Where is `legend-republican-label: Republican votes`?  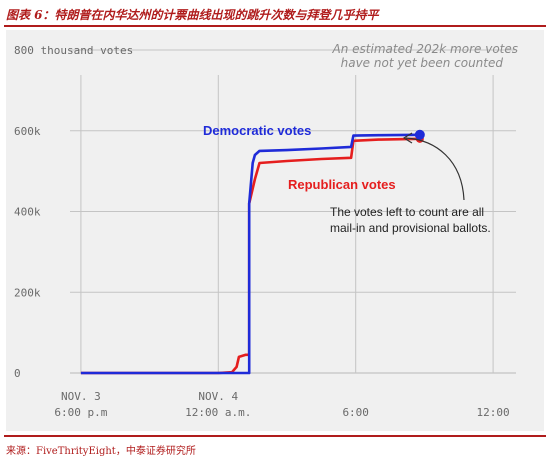
legend-republican-label: Republican votes is located at coordinates (342, 184).